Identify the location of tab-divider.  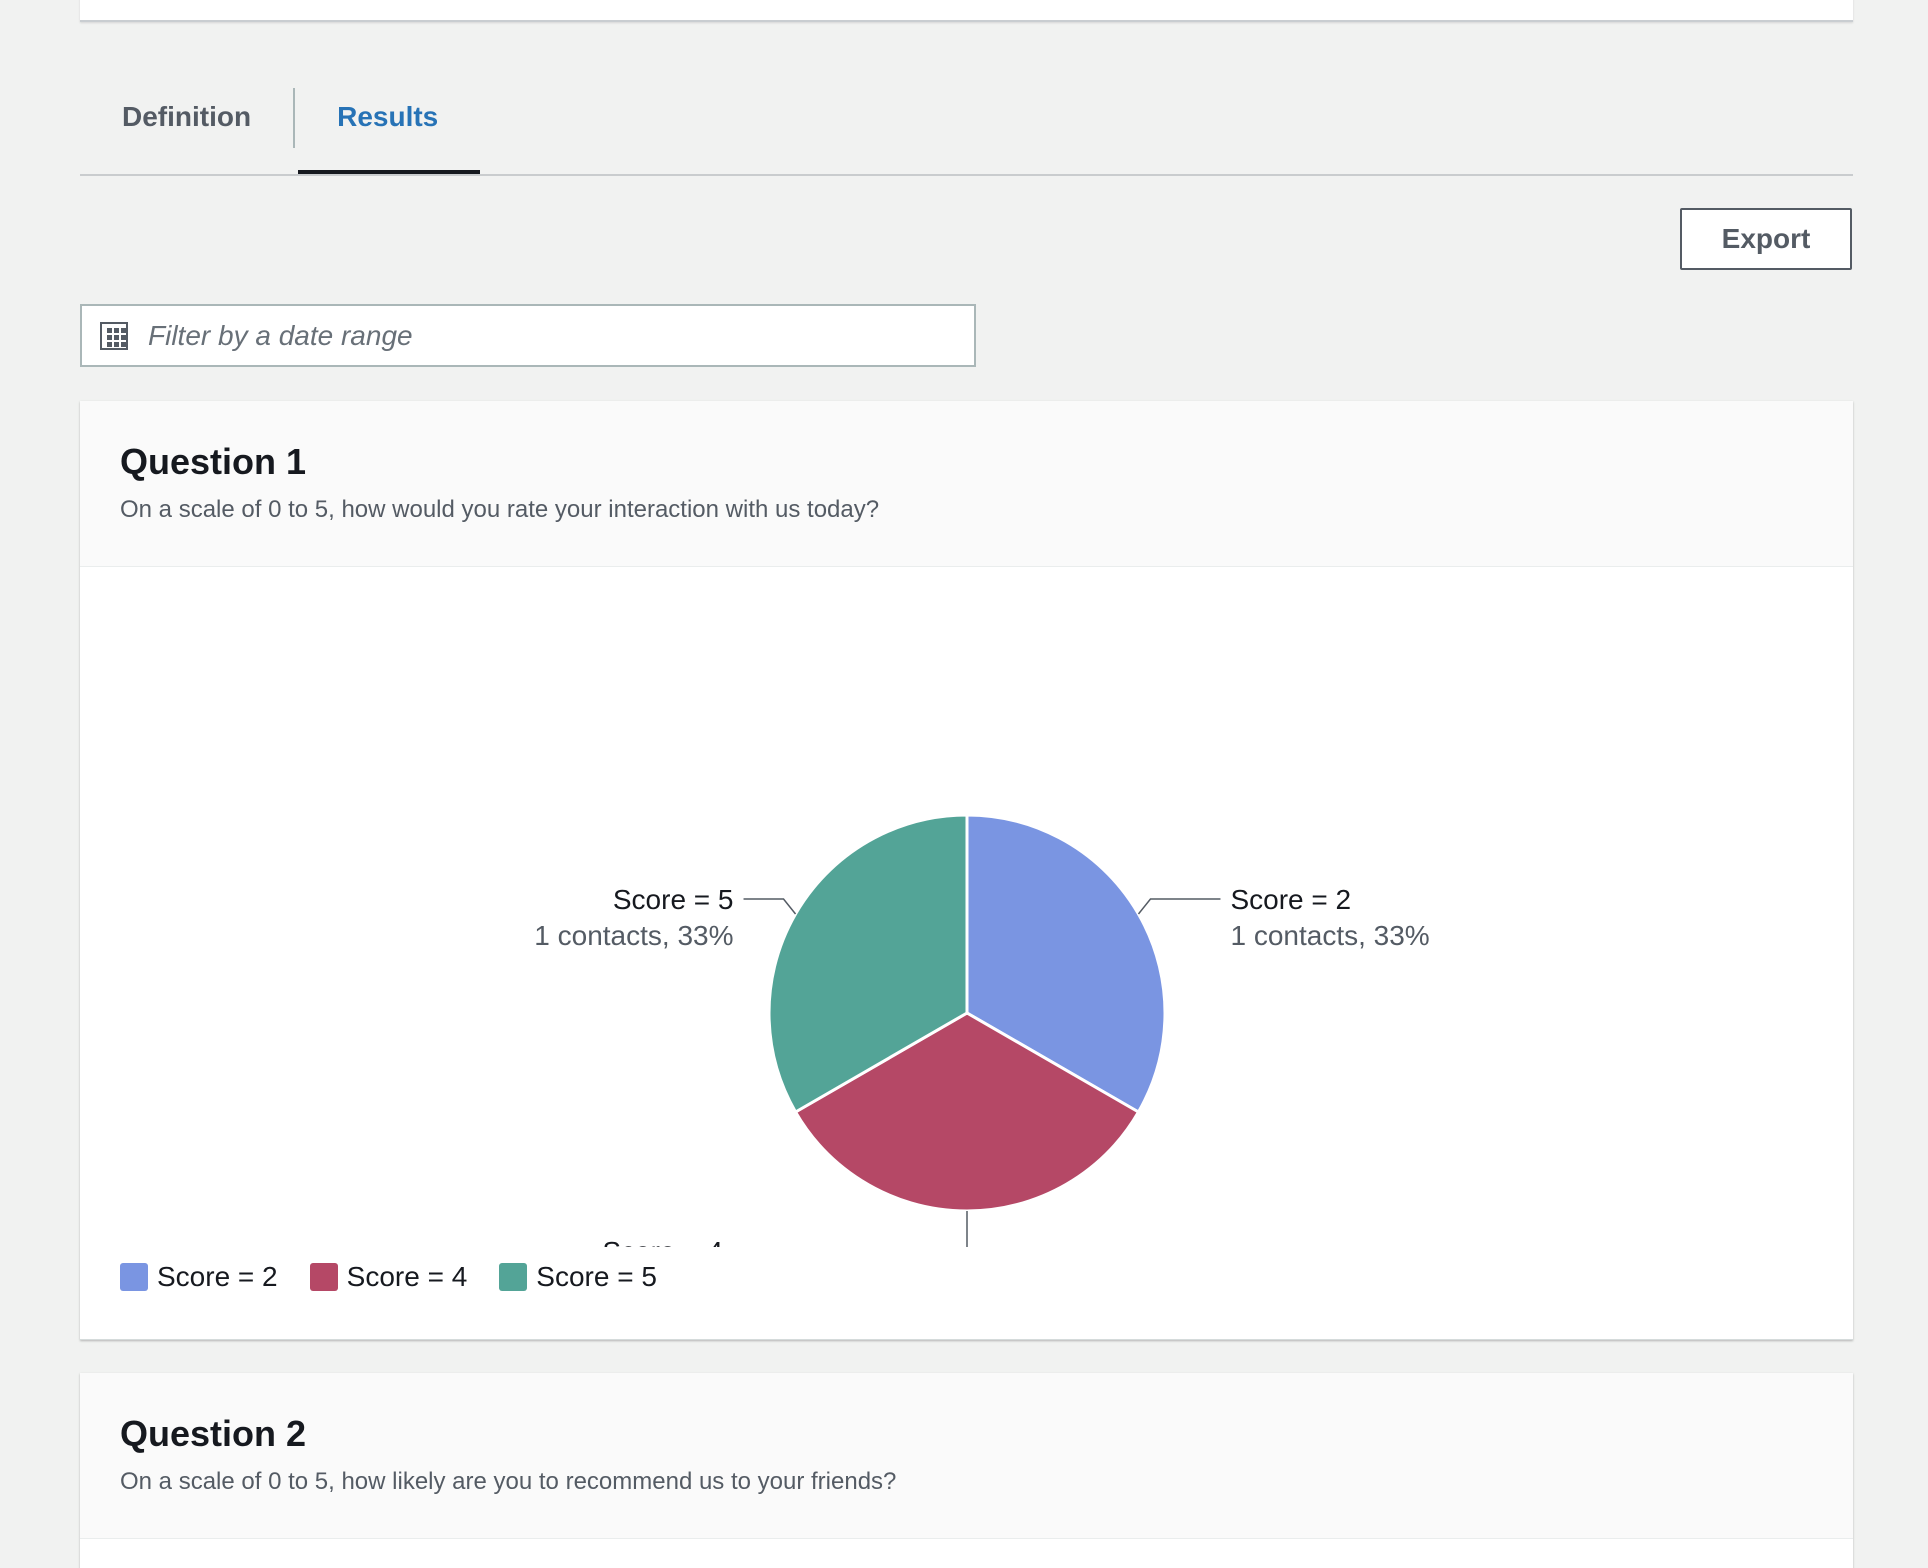
(294, 118).